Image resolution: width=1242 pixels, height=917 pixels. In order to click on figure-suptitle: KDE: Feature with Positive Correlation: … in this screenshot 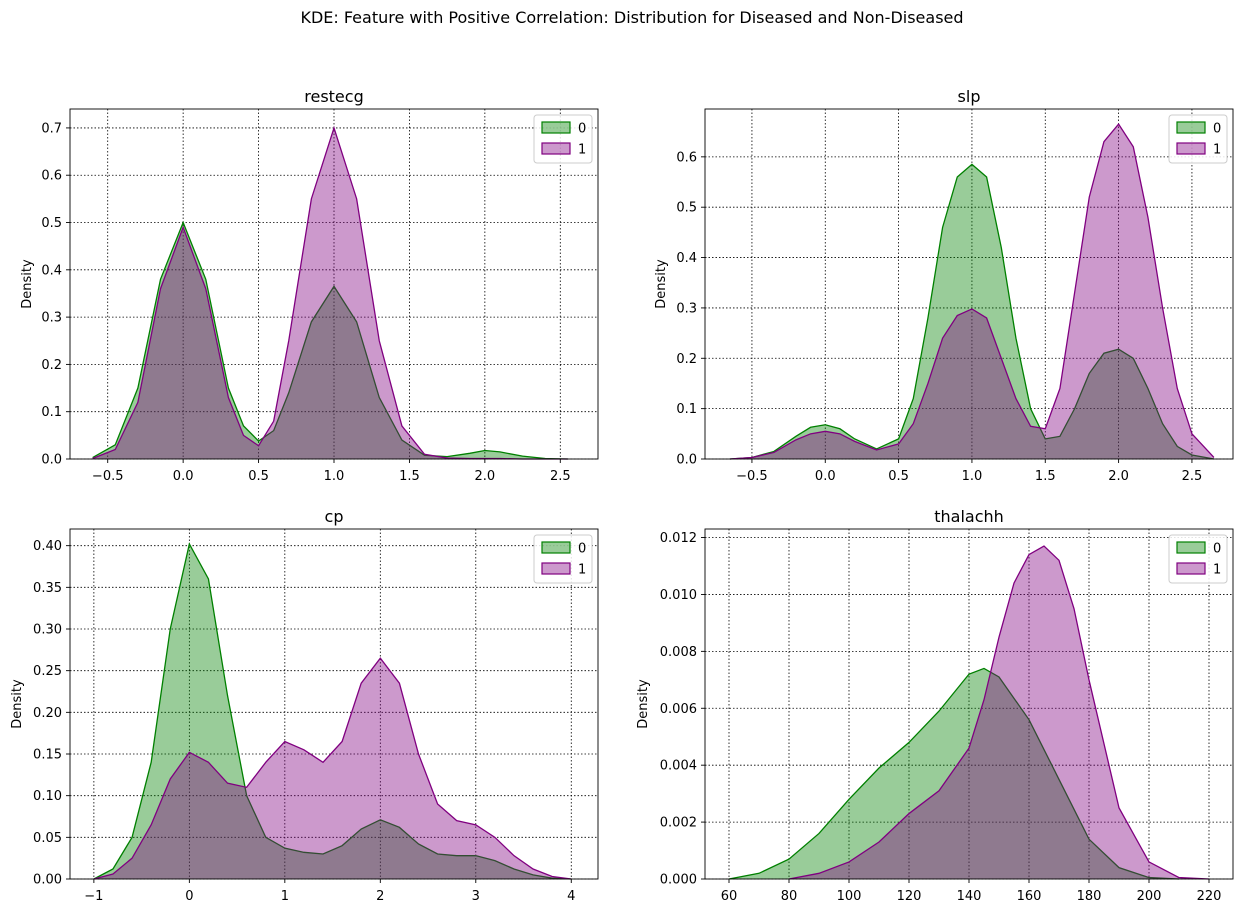, I will do `click(631, 17)`.